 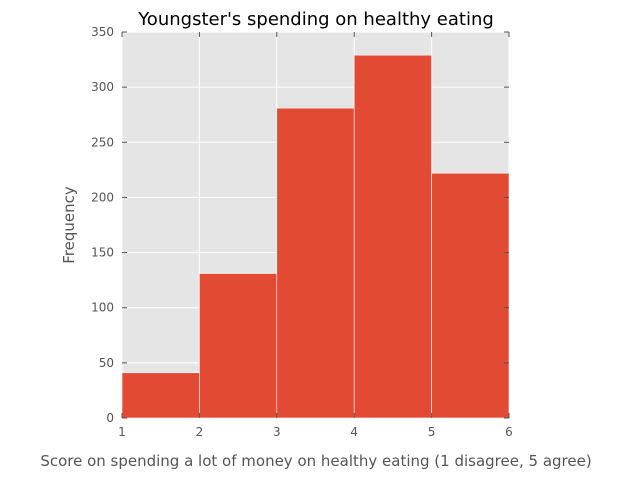 What do you see at coordinates (315, 19) in the screenshot?
I see `chart-title: Youngster's spending on healthy eating` at bounding box center [315, 19].